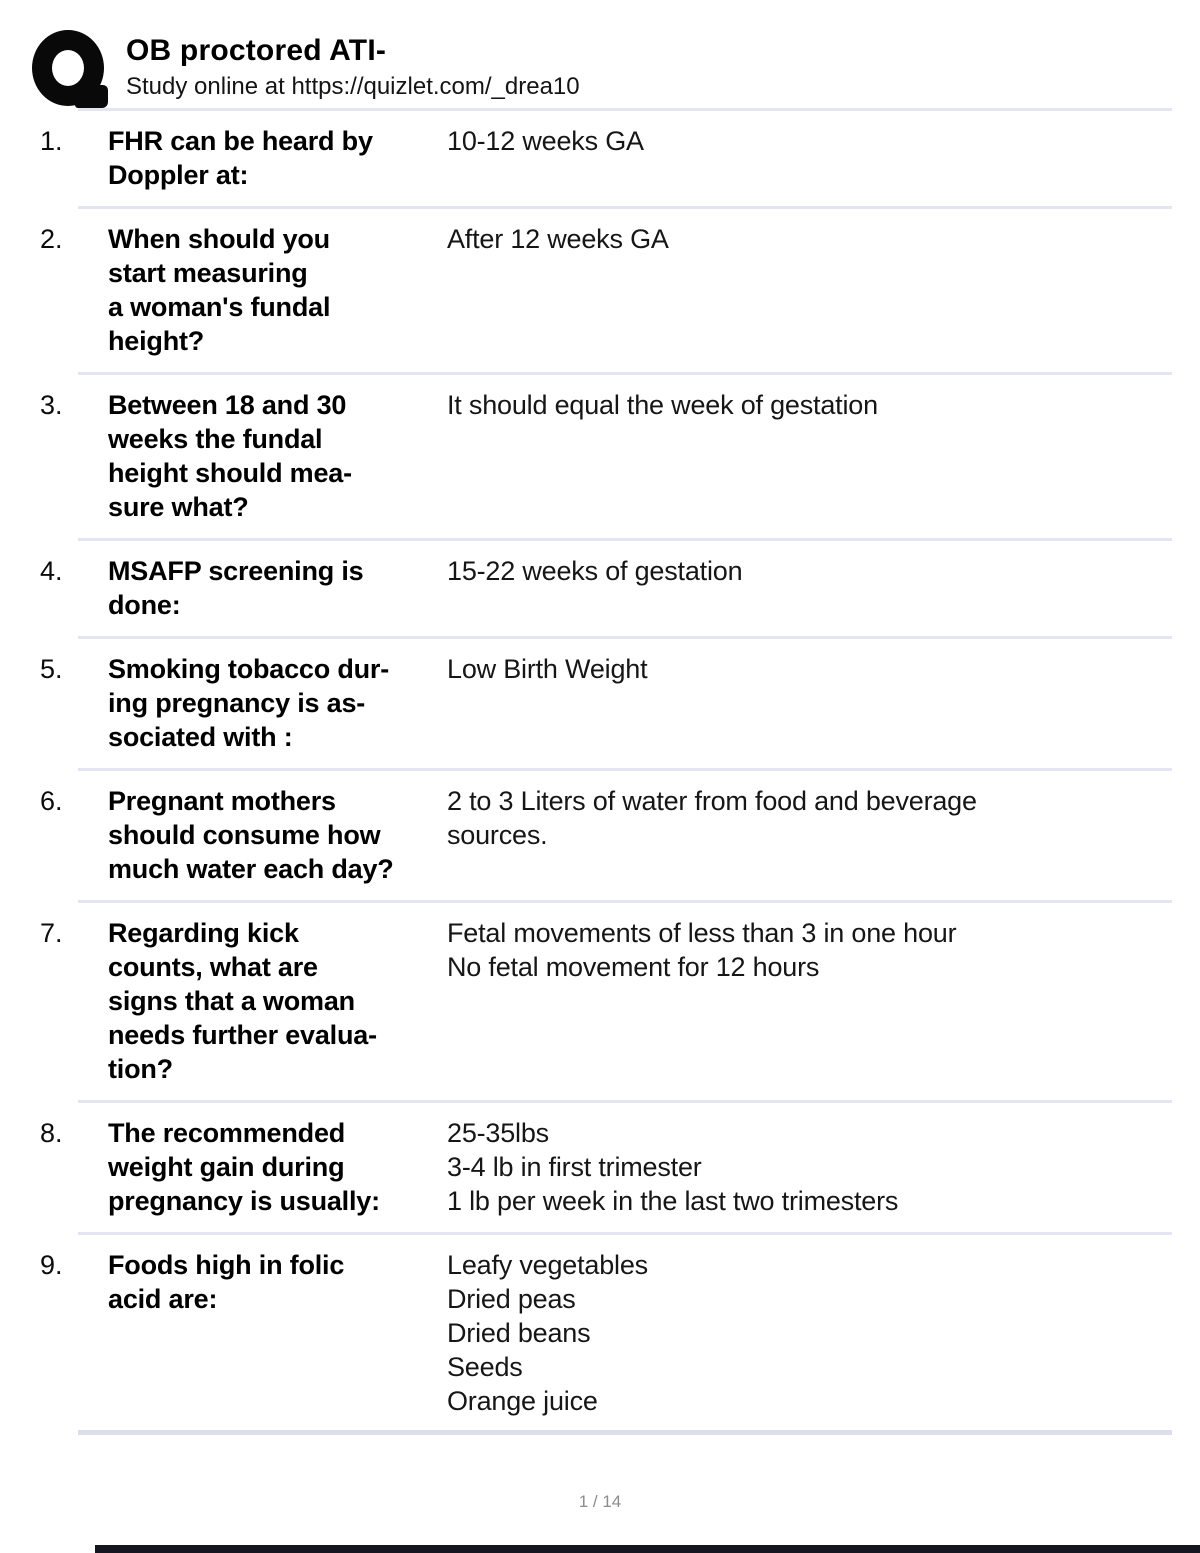 The width and height of the screenshot is (1200, 1553). What do you see at coordinates (70, 69) in the screenshot?
I see `quizlet-q-logo-icon` at bounding box center [70, 69].